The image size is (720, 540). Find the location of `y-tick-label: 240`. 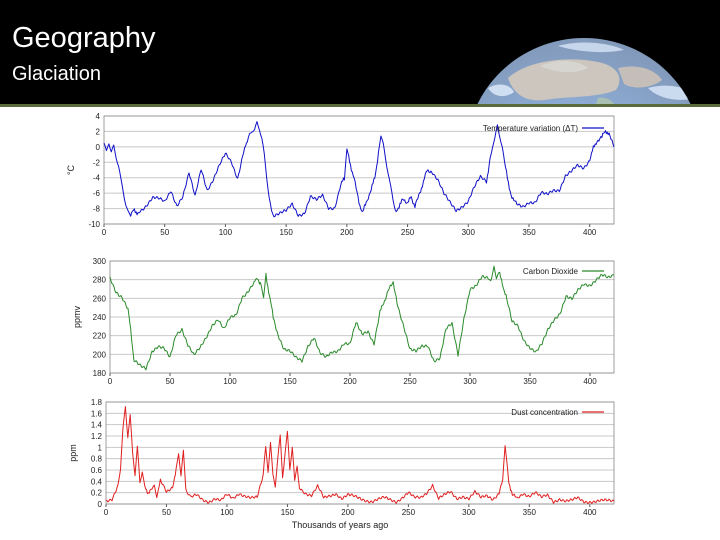

y-tick-label: 240 is located at coordinates (100, 317).